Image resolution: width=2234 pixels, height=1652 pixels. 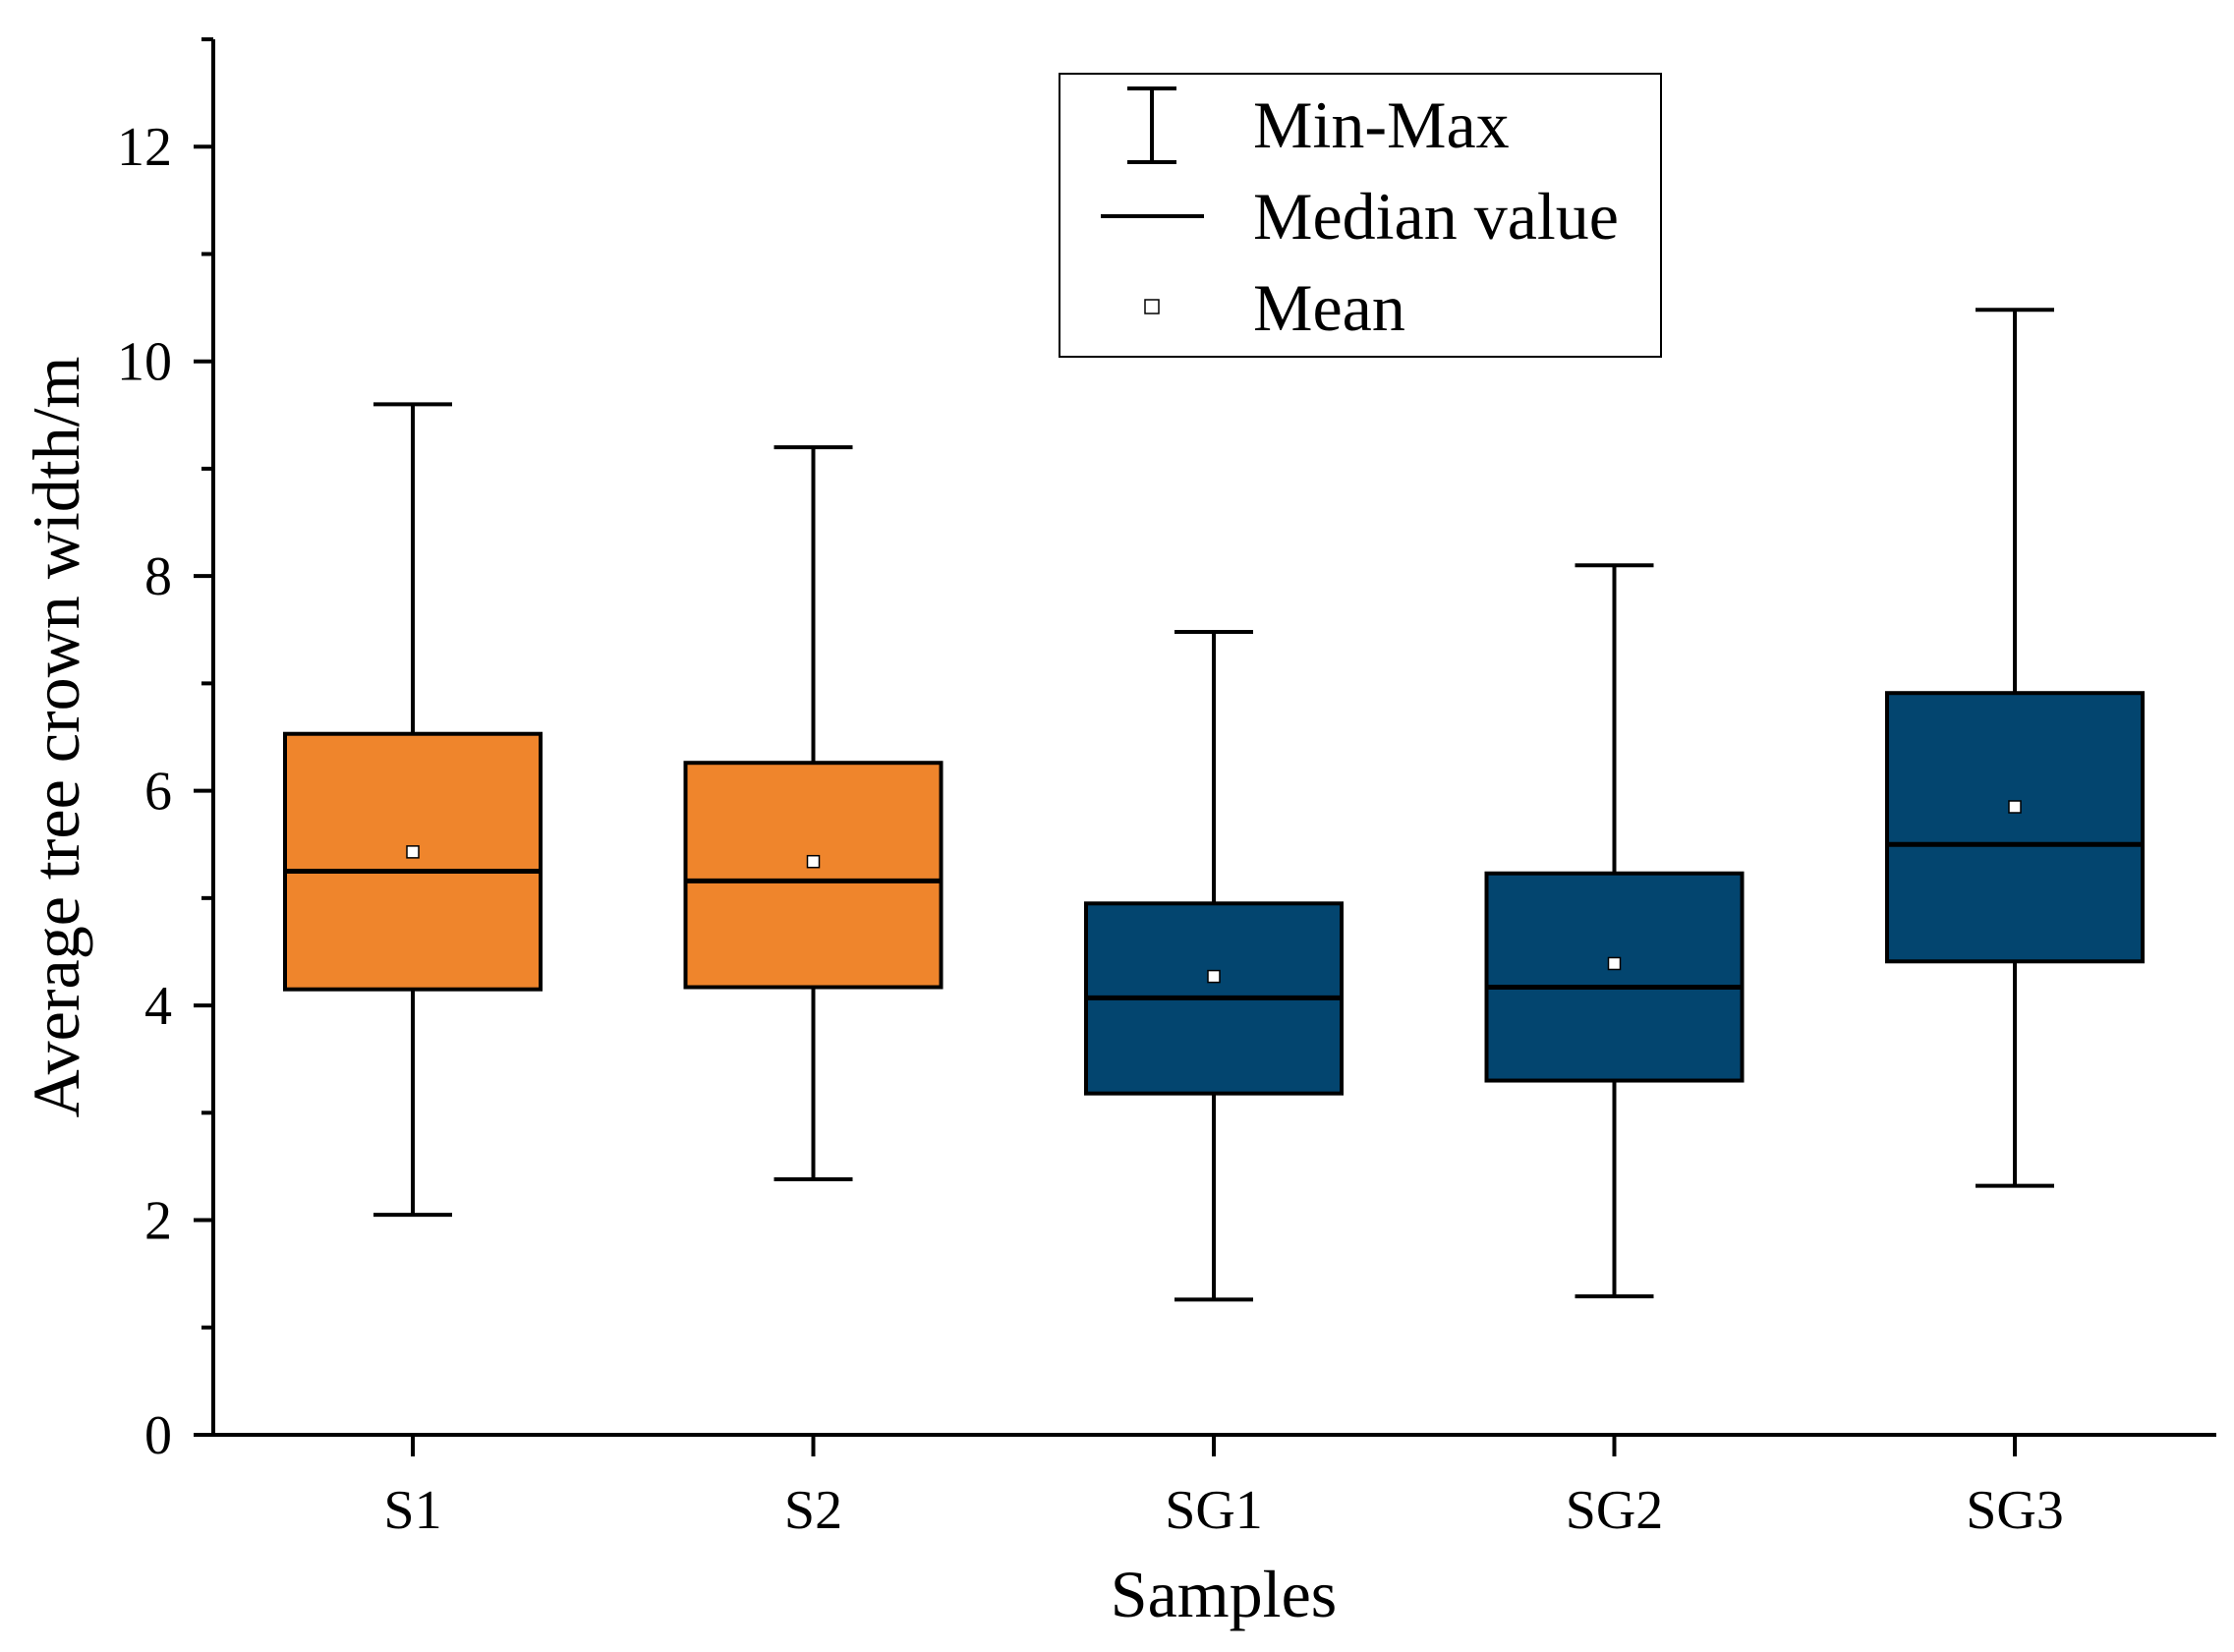 What do you see at coordinates (1214, 976) in the screenshot?
I see `mean-marker-sg1` at bounding box center [1214, 976].